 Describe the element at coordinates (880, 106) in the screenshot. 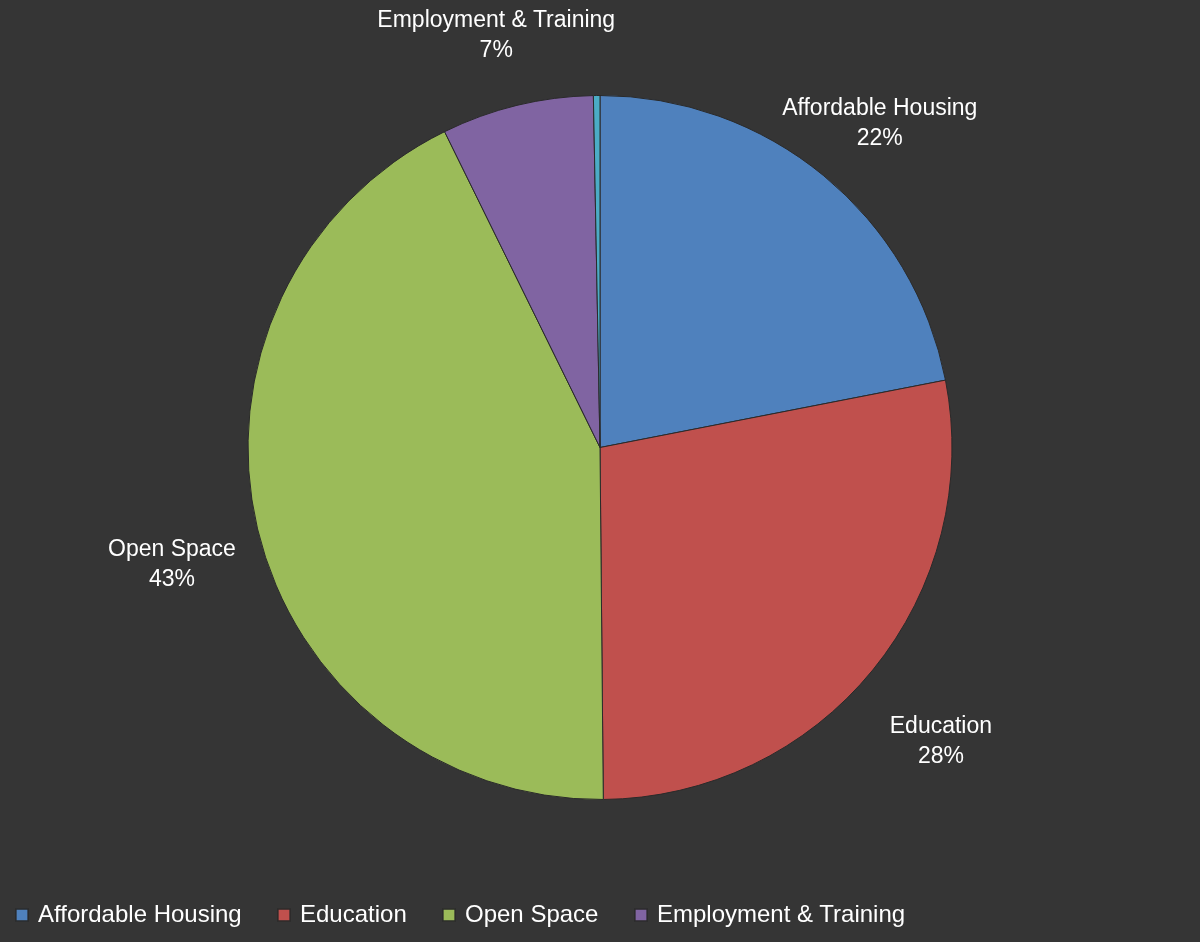

I see `slice-label: Affordable Housing` at that location.